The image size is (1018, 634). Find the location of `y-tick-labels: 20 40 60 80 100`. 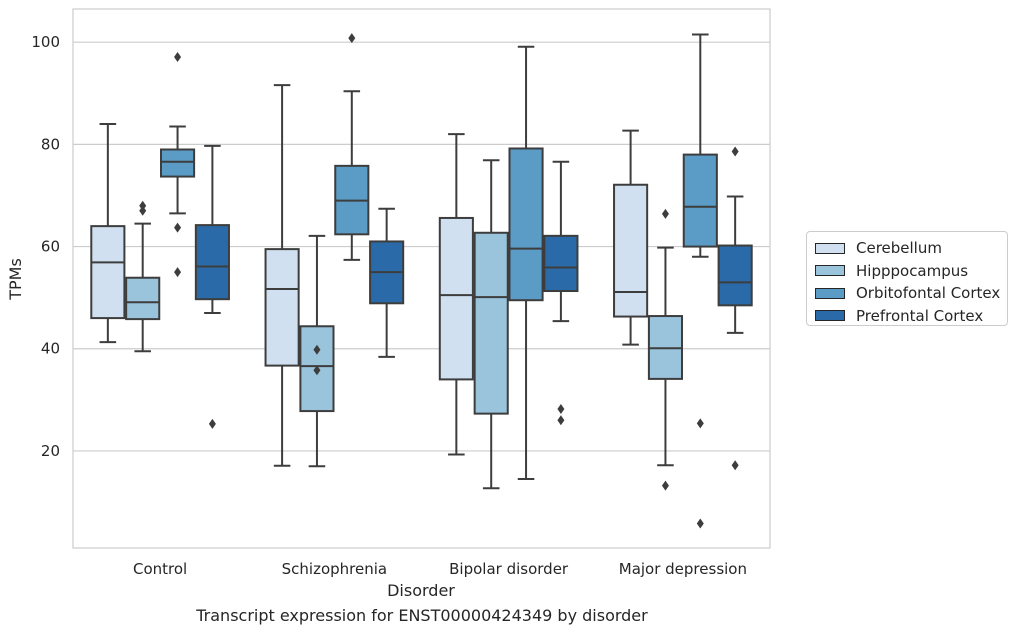

y-tick-labels: 20 40 60 80 100 is located at coordinates (45, 246).